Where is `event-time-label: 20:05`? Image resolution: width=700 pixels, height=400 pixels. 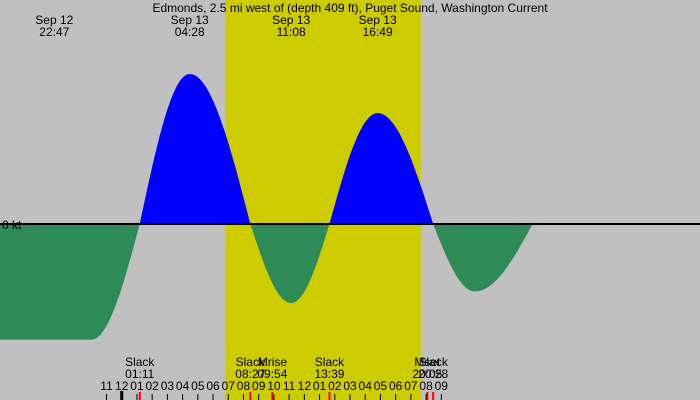
event-time-label: 20:05 is located at coordinates (427, 374).